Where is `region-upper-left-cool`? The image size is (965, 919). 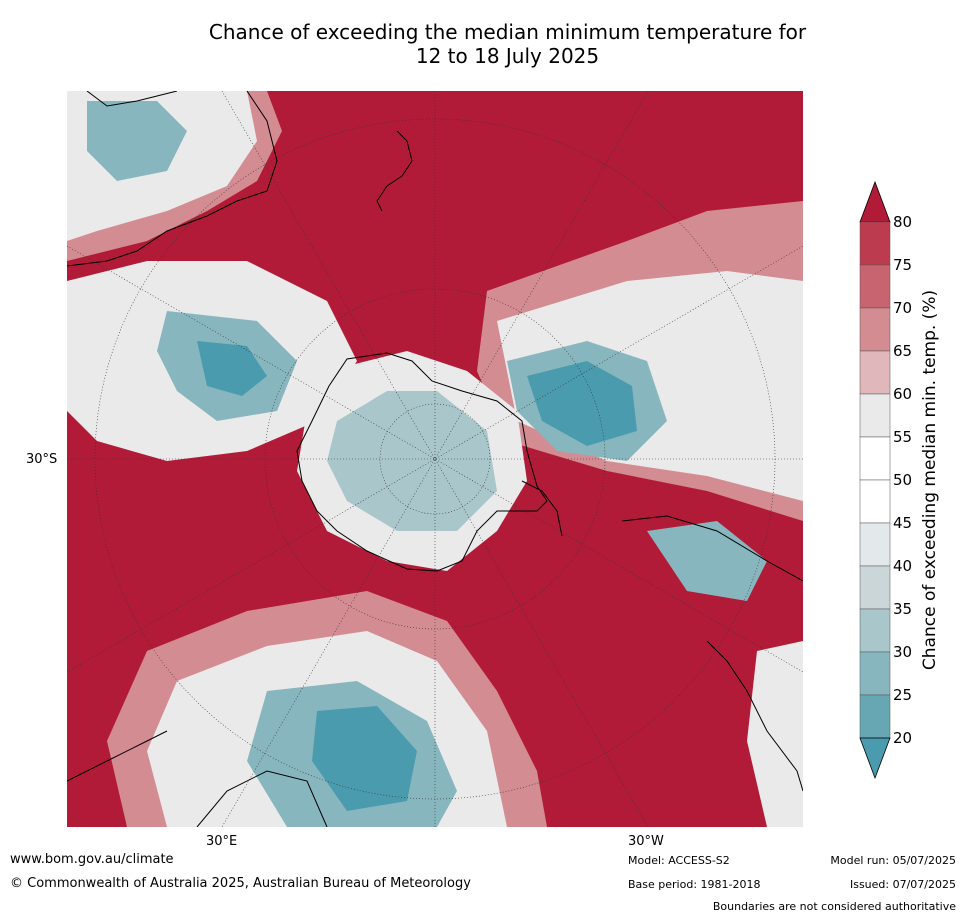
region-upper-left-cool is located at coordinates (137, 141).